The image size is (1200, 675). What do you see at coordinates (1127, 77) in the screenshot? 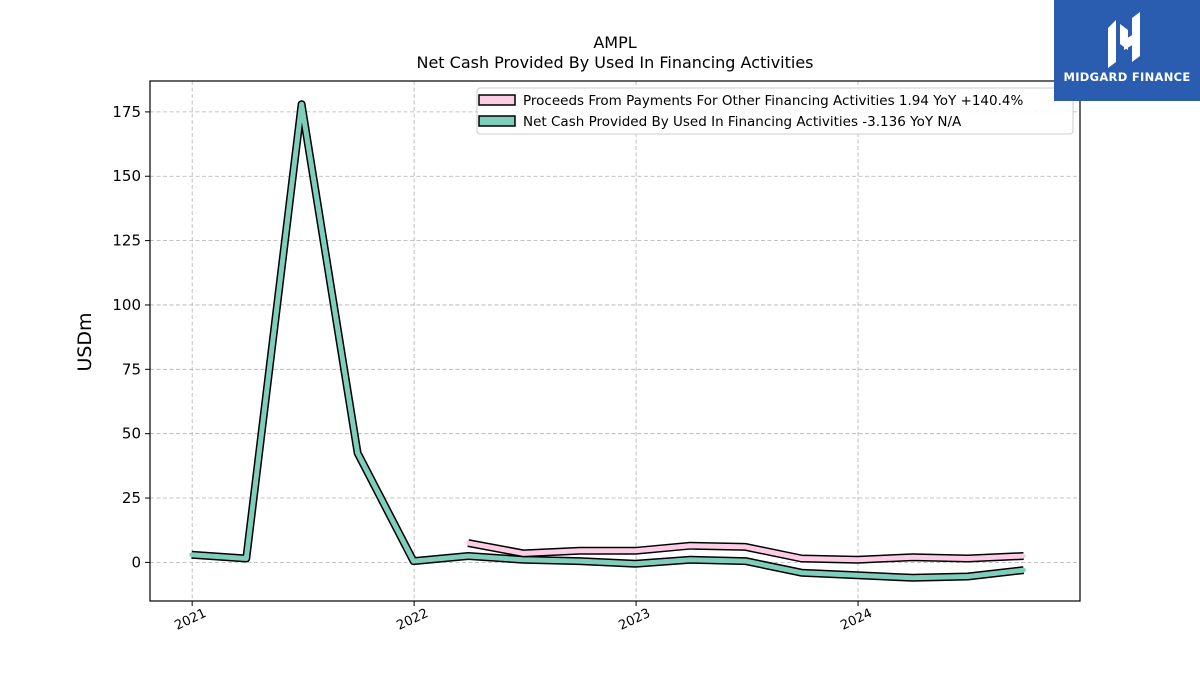
I see `logo-text: MIDGARD FINANCE` at bounding box center [1127, 77].